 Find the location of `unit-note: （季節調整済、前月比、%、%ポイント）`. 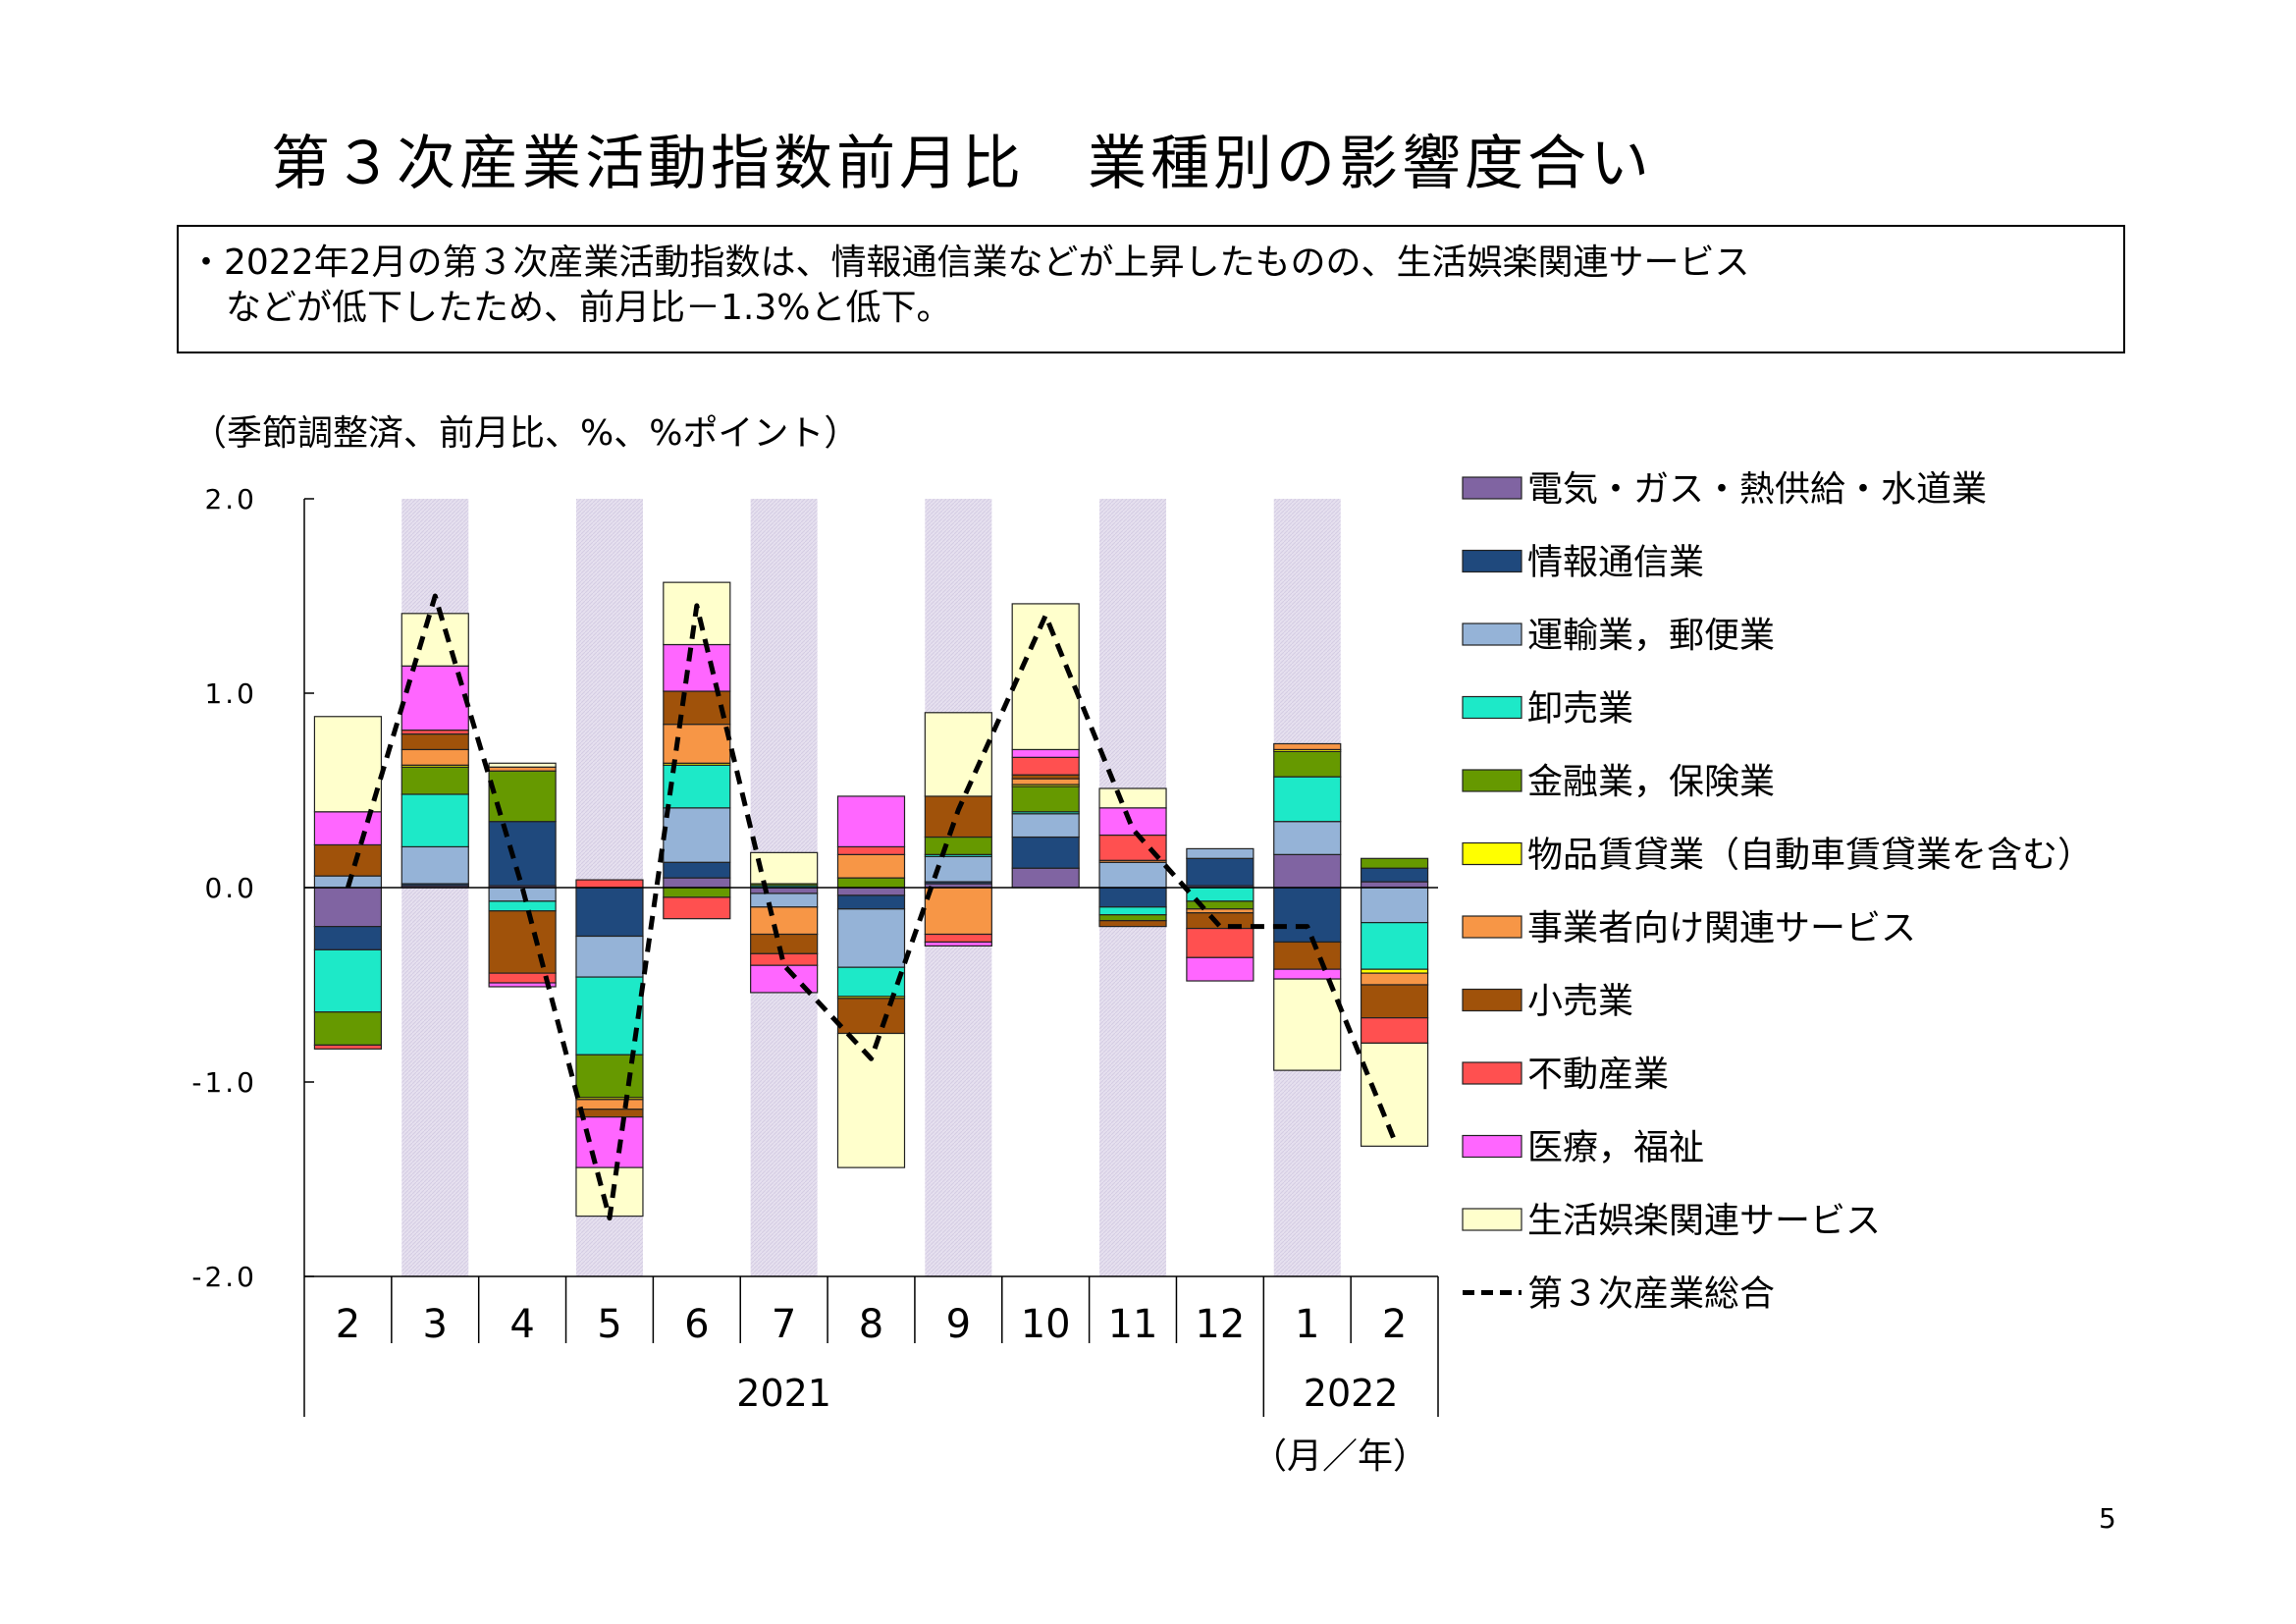

unit-note: （季節調整済、前月比、%、%ポイント） is located at coordinates (525, 433).